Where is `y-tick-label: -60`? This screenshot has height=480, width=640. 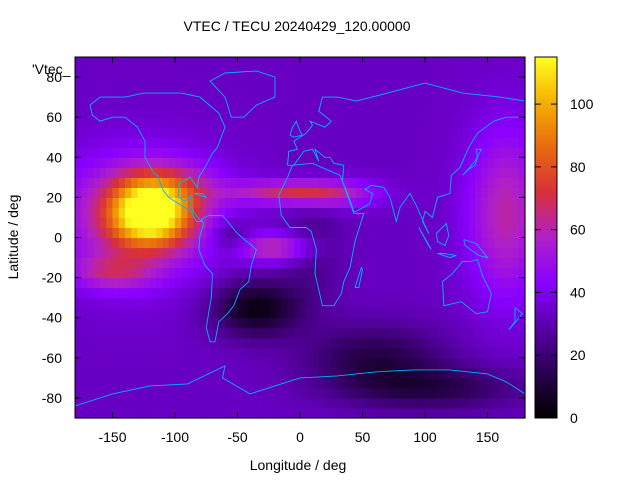 y-tick-label: -60 is located at coordinates (52, 358).